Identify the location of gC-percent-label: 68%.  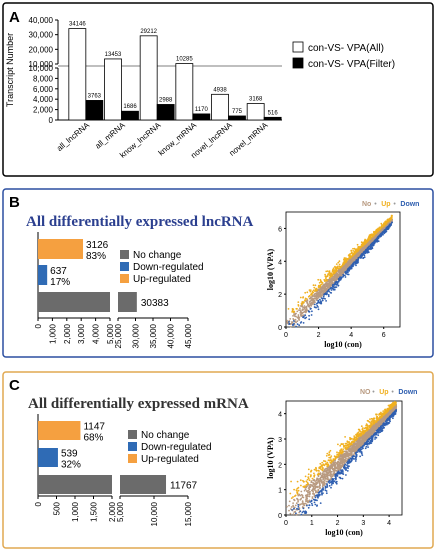
(93, 438).